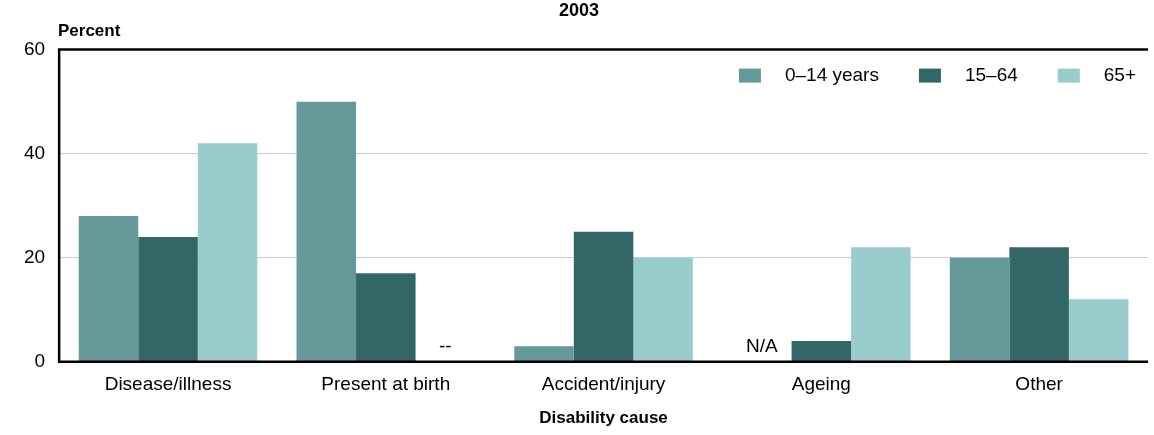  What do you see at coordinates (34, 256) in the screenshot?
I see `y-tick-label: 20` at bounding box center [34, 256].